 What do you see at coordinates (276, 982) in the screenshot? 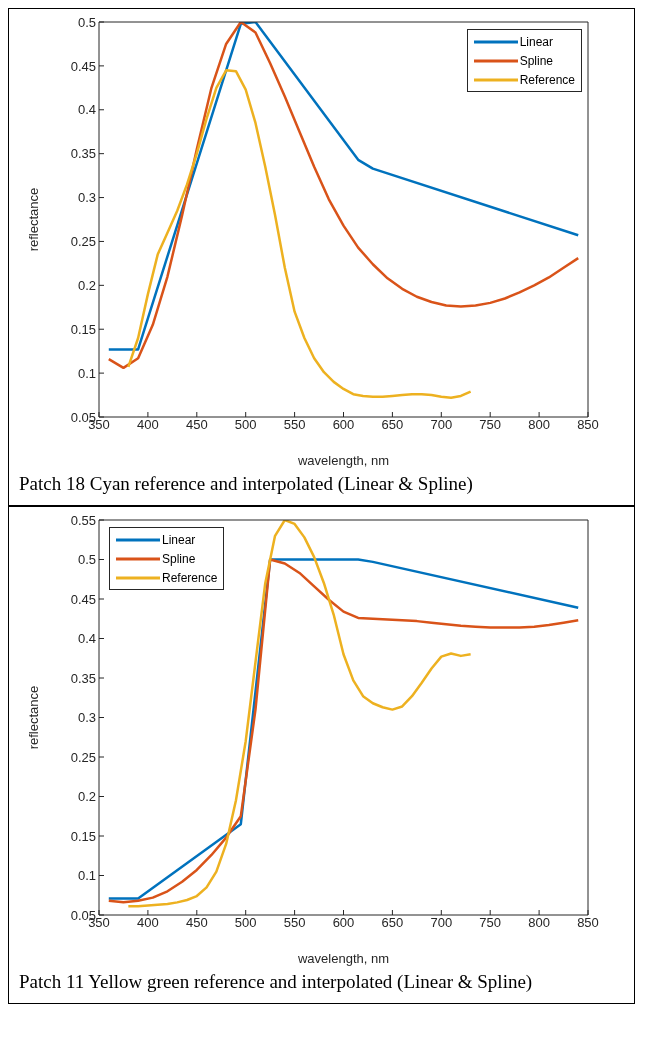
I see `text: Patch 11 Yellow green reference and interpolated (Linear & Spline)` at bounding box center [276, 982].